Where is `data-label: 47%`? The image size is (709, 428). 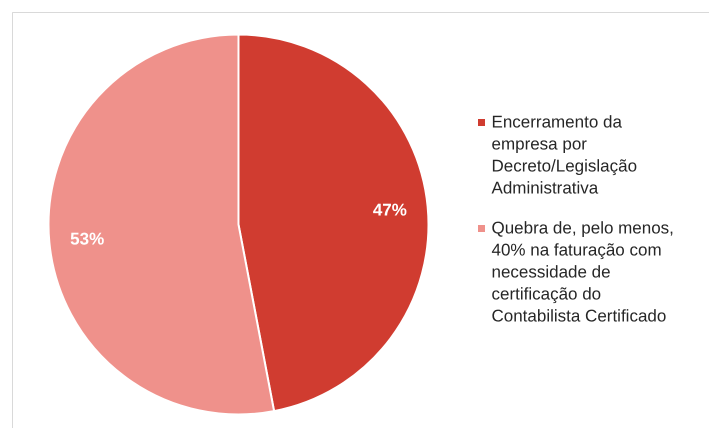
data-label: 47% is located at coordinates (389, 210).